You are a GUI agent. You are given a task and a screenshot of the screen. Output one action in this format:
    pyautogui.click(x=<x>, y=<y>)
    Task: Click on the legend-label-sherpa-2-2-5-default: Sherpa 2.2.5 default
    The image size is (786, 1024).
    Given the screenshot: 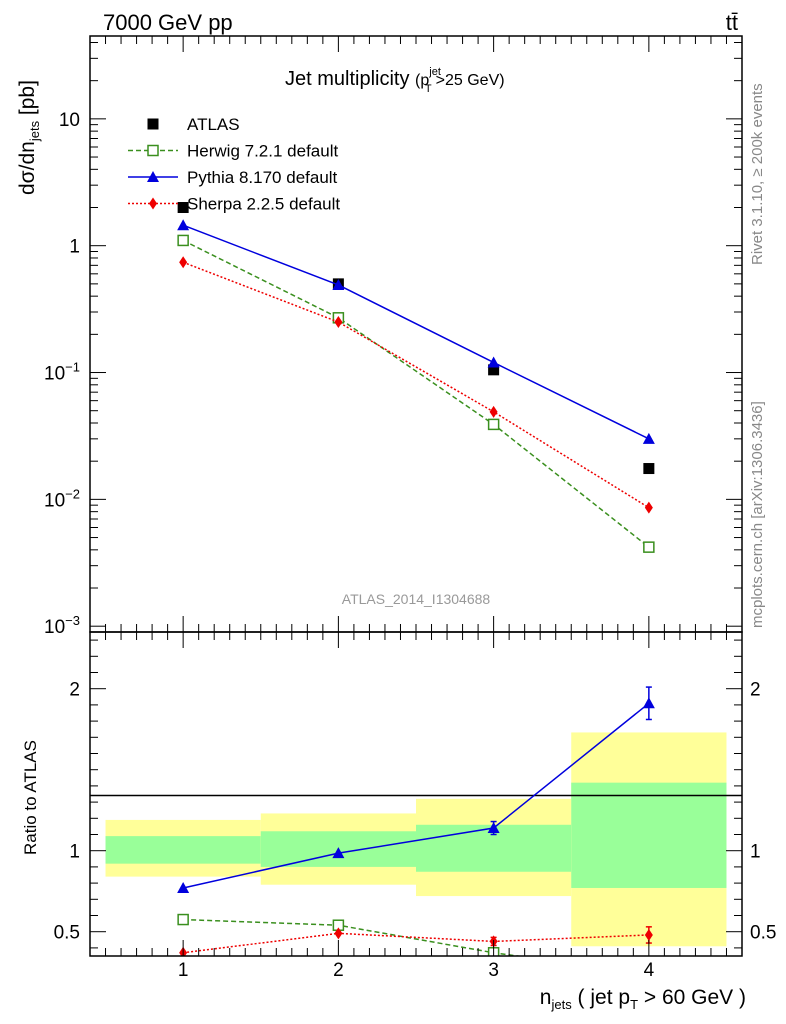 What is the action you would take?
    pyautogui.click(x=263, y=204)
    